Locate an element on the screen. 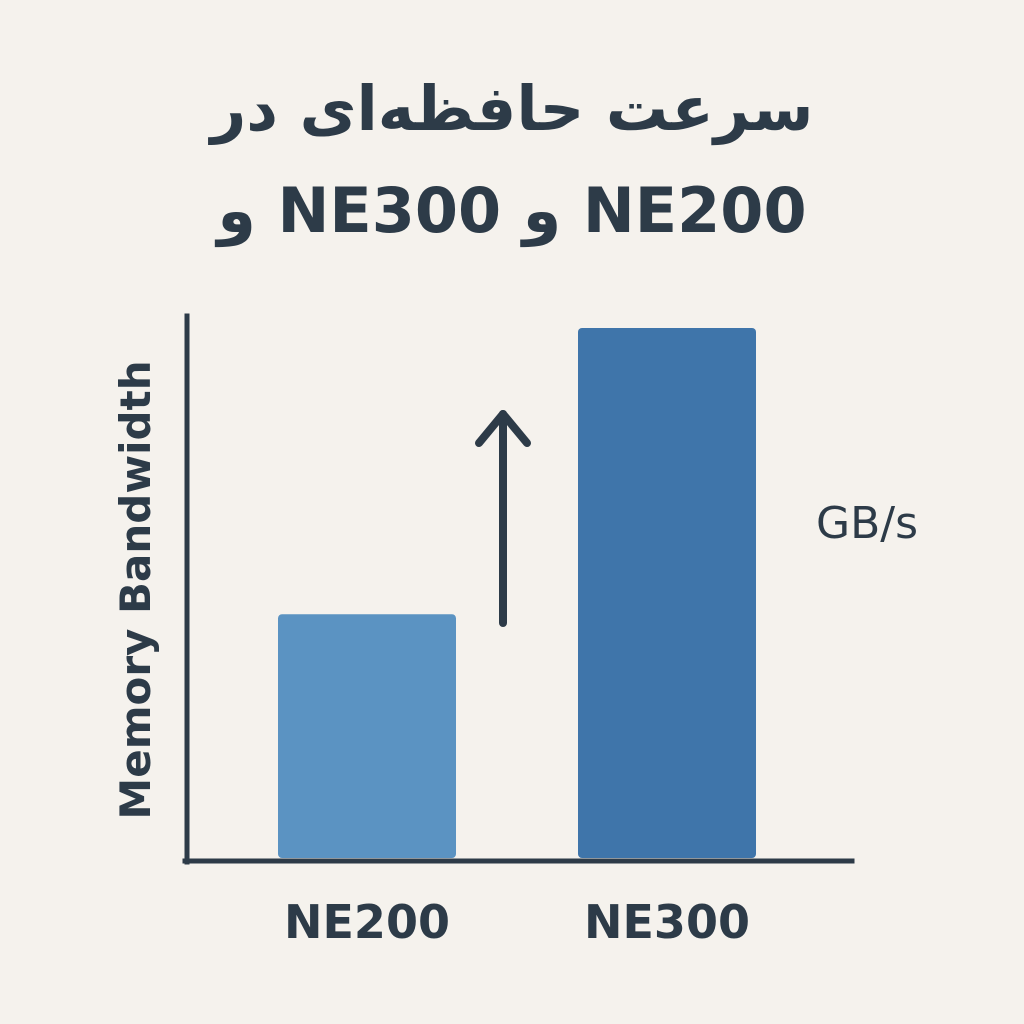 The image size is (1024, 1024). x-tick-labels: NE200 NE300 is located at coordinates (517, 922).